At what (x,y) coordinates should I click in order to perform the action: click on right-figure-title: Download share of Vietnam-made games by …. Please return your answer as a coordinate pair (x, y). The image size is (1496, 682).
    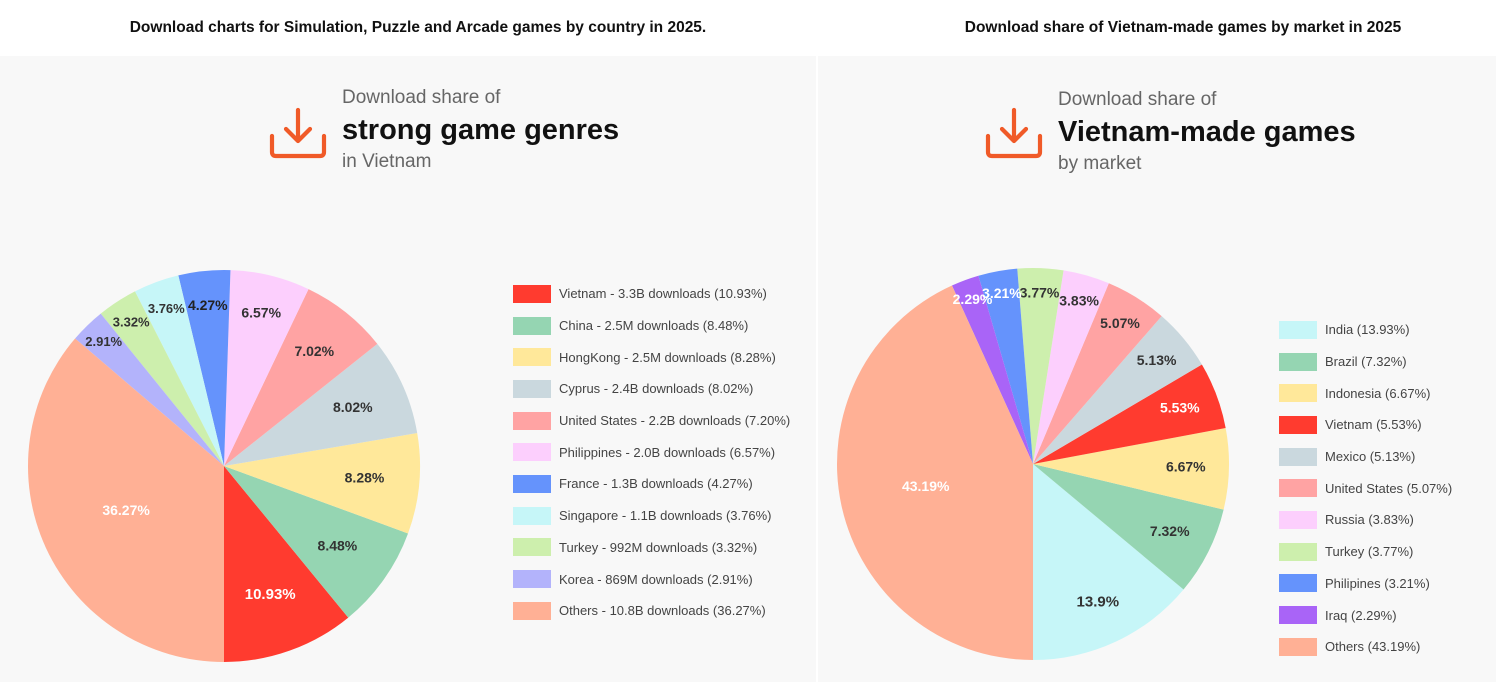
    Looking at the image, I should click on (1183, 27).